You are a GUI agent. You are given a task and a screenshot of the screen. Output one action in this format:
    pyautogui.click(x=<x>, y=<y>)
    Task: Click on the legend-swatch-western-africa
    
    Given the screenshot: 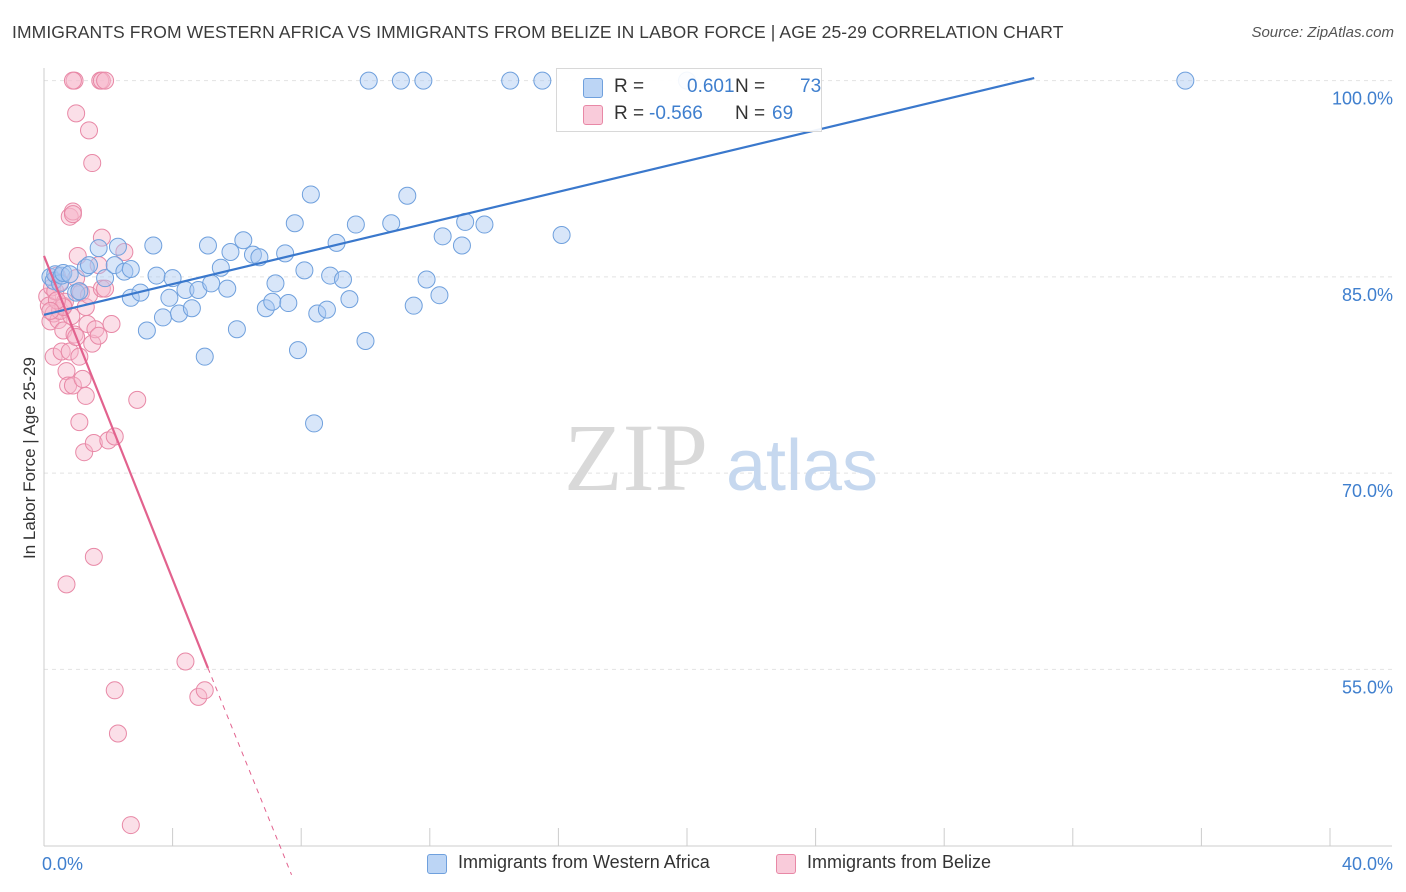 What is the action you would take?
    pyautogui.click(x=437, y=864)
    